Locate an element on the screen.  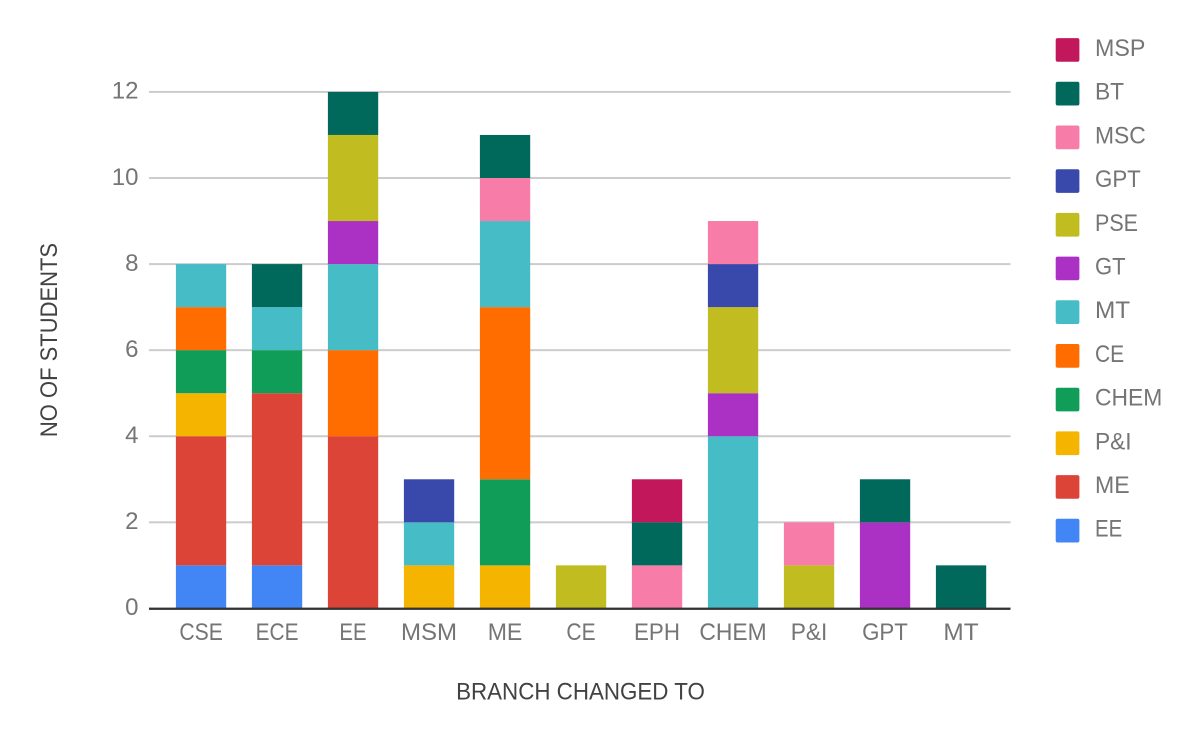
svg-text: NO OF STUDENTS is located at coordinates (49, 340).